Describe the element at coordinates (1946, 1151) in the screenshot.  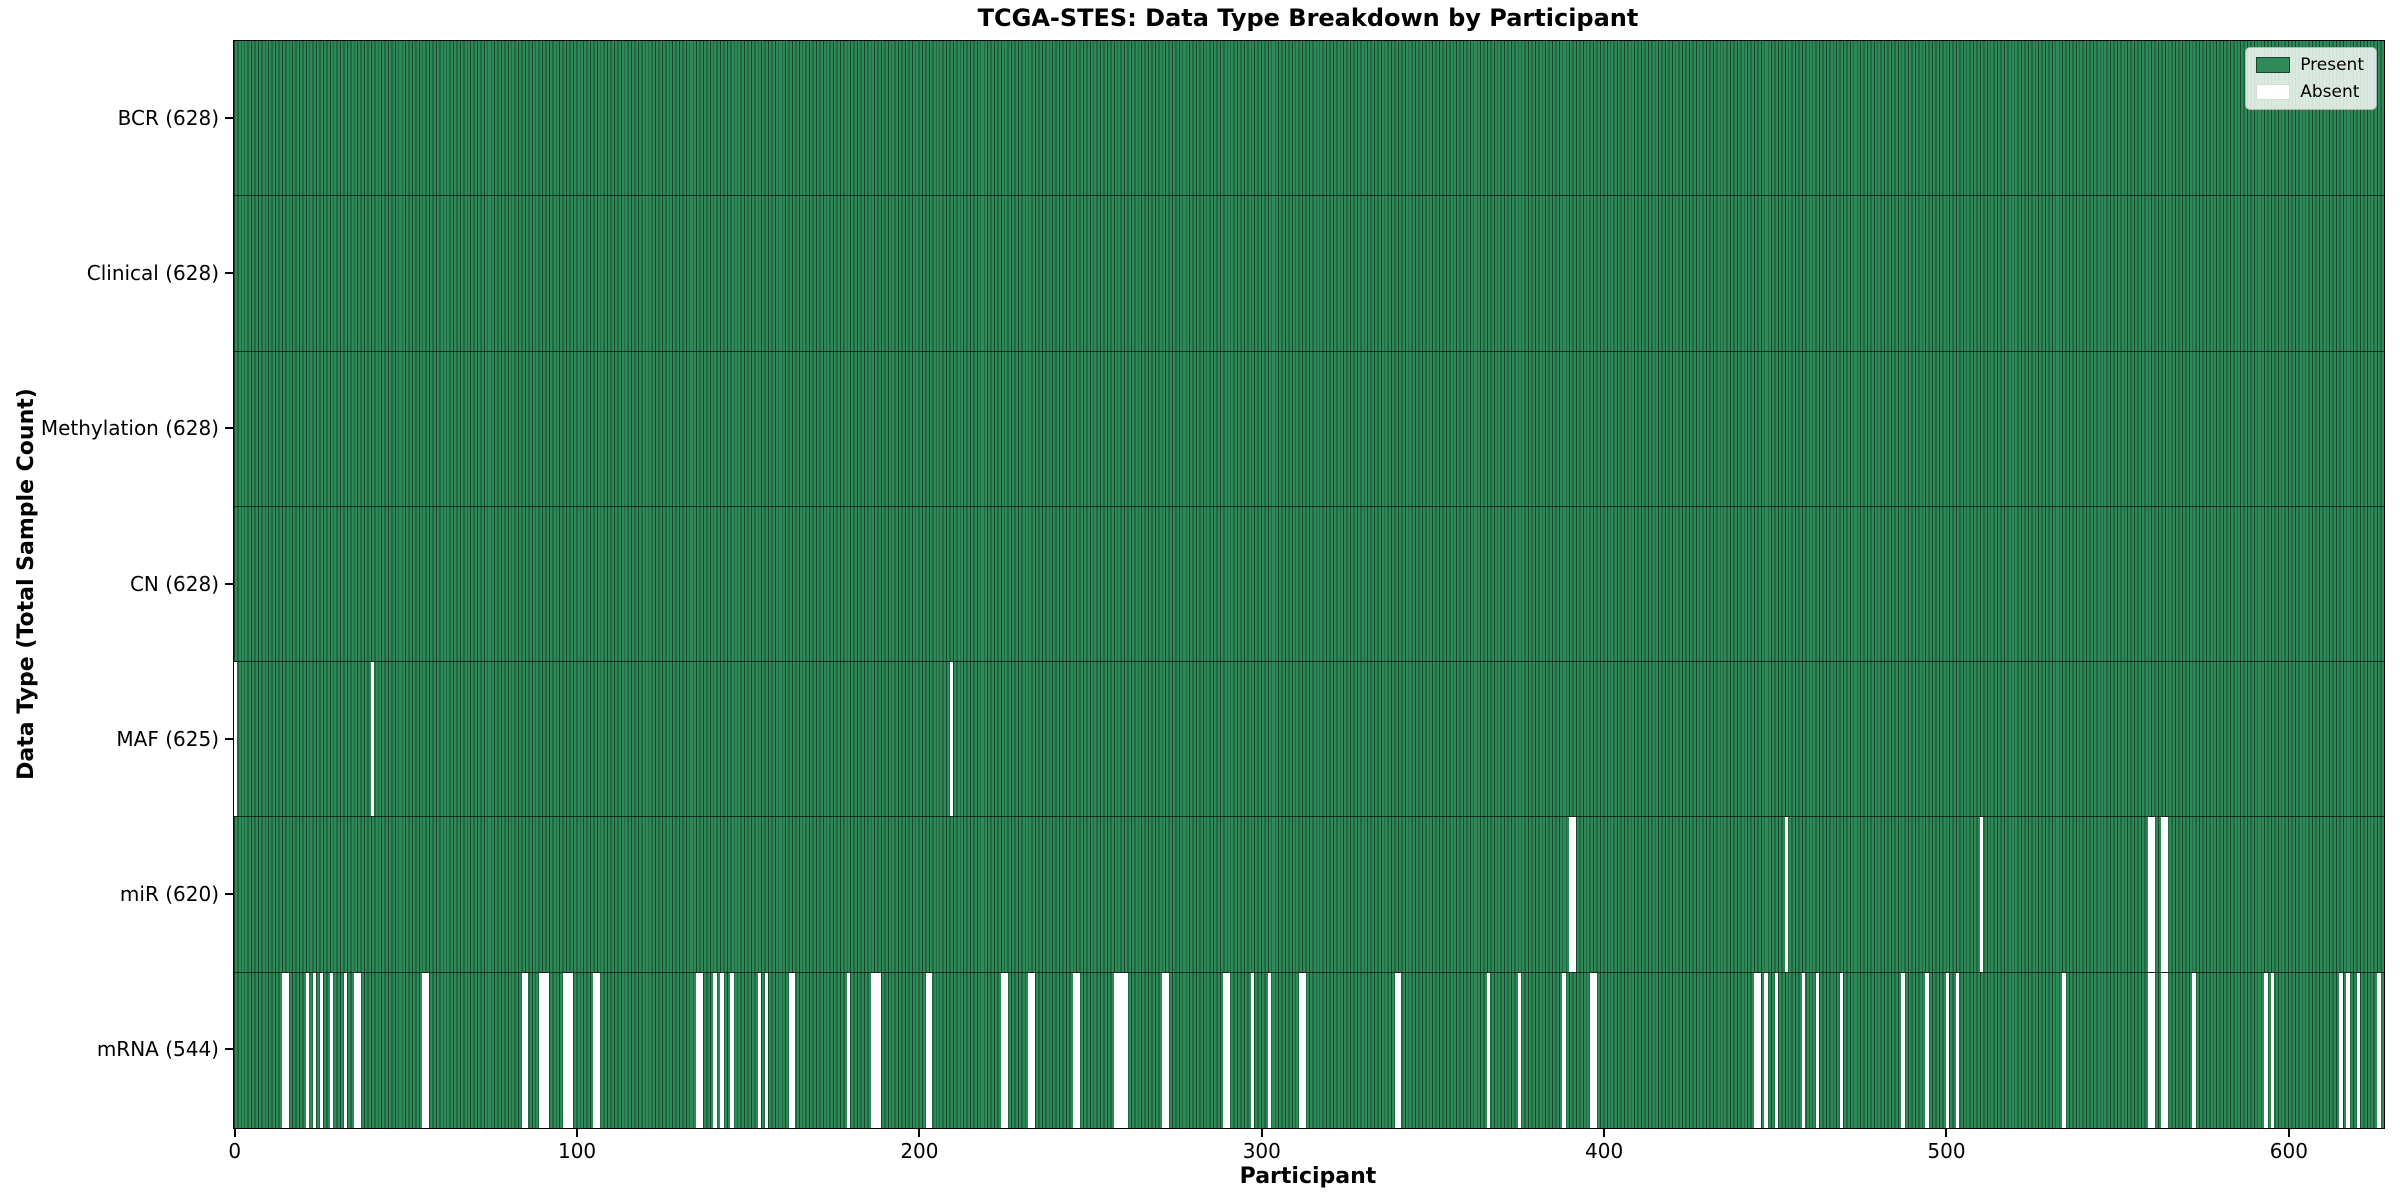
I see `x-tick-label-500: 500` at that location.